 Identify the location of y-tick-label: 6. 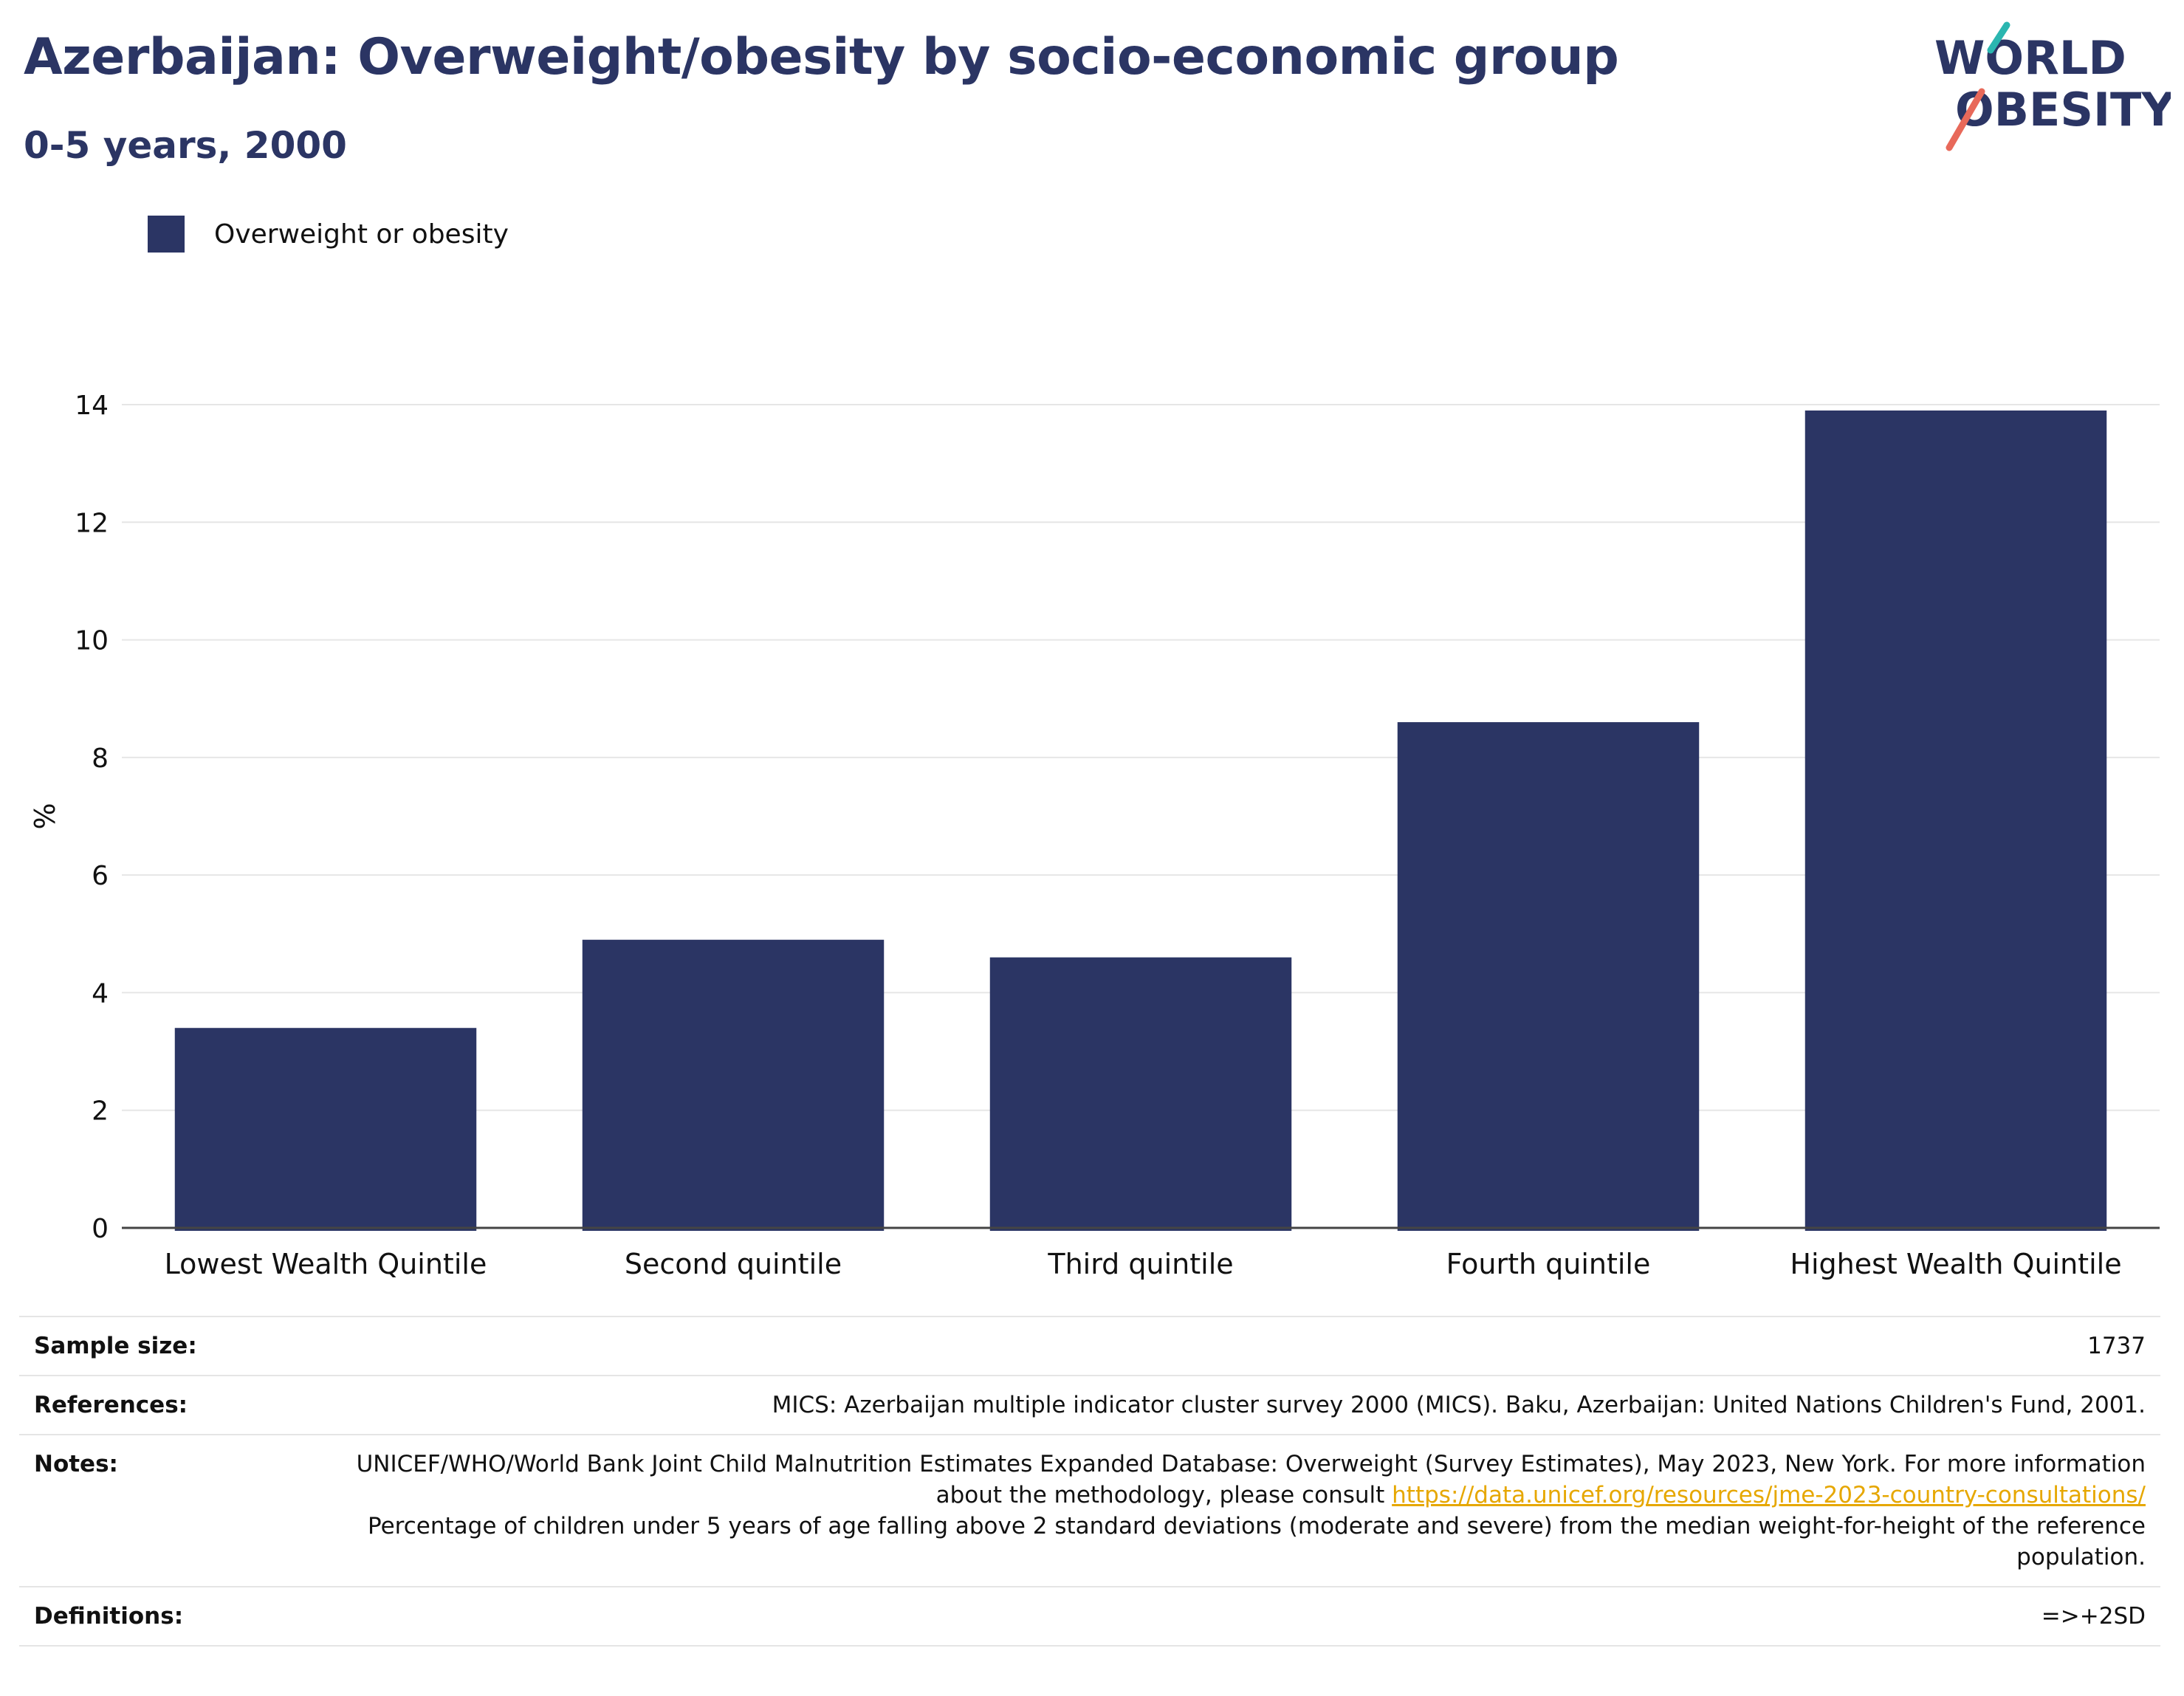
(101, 876).